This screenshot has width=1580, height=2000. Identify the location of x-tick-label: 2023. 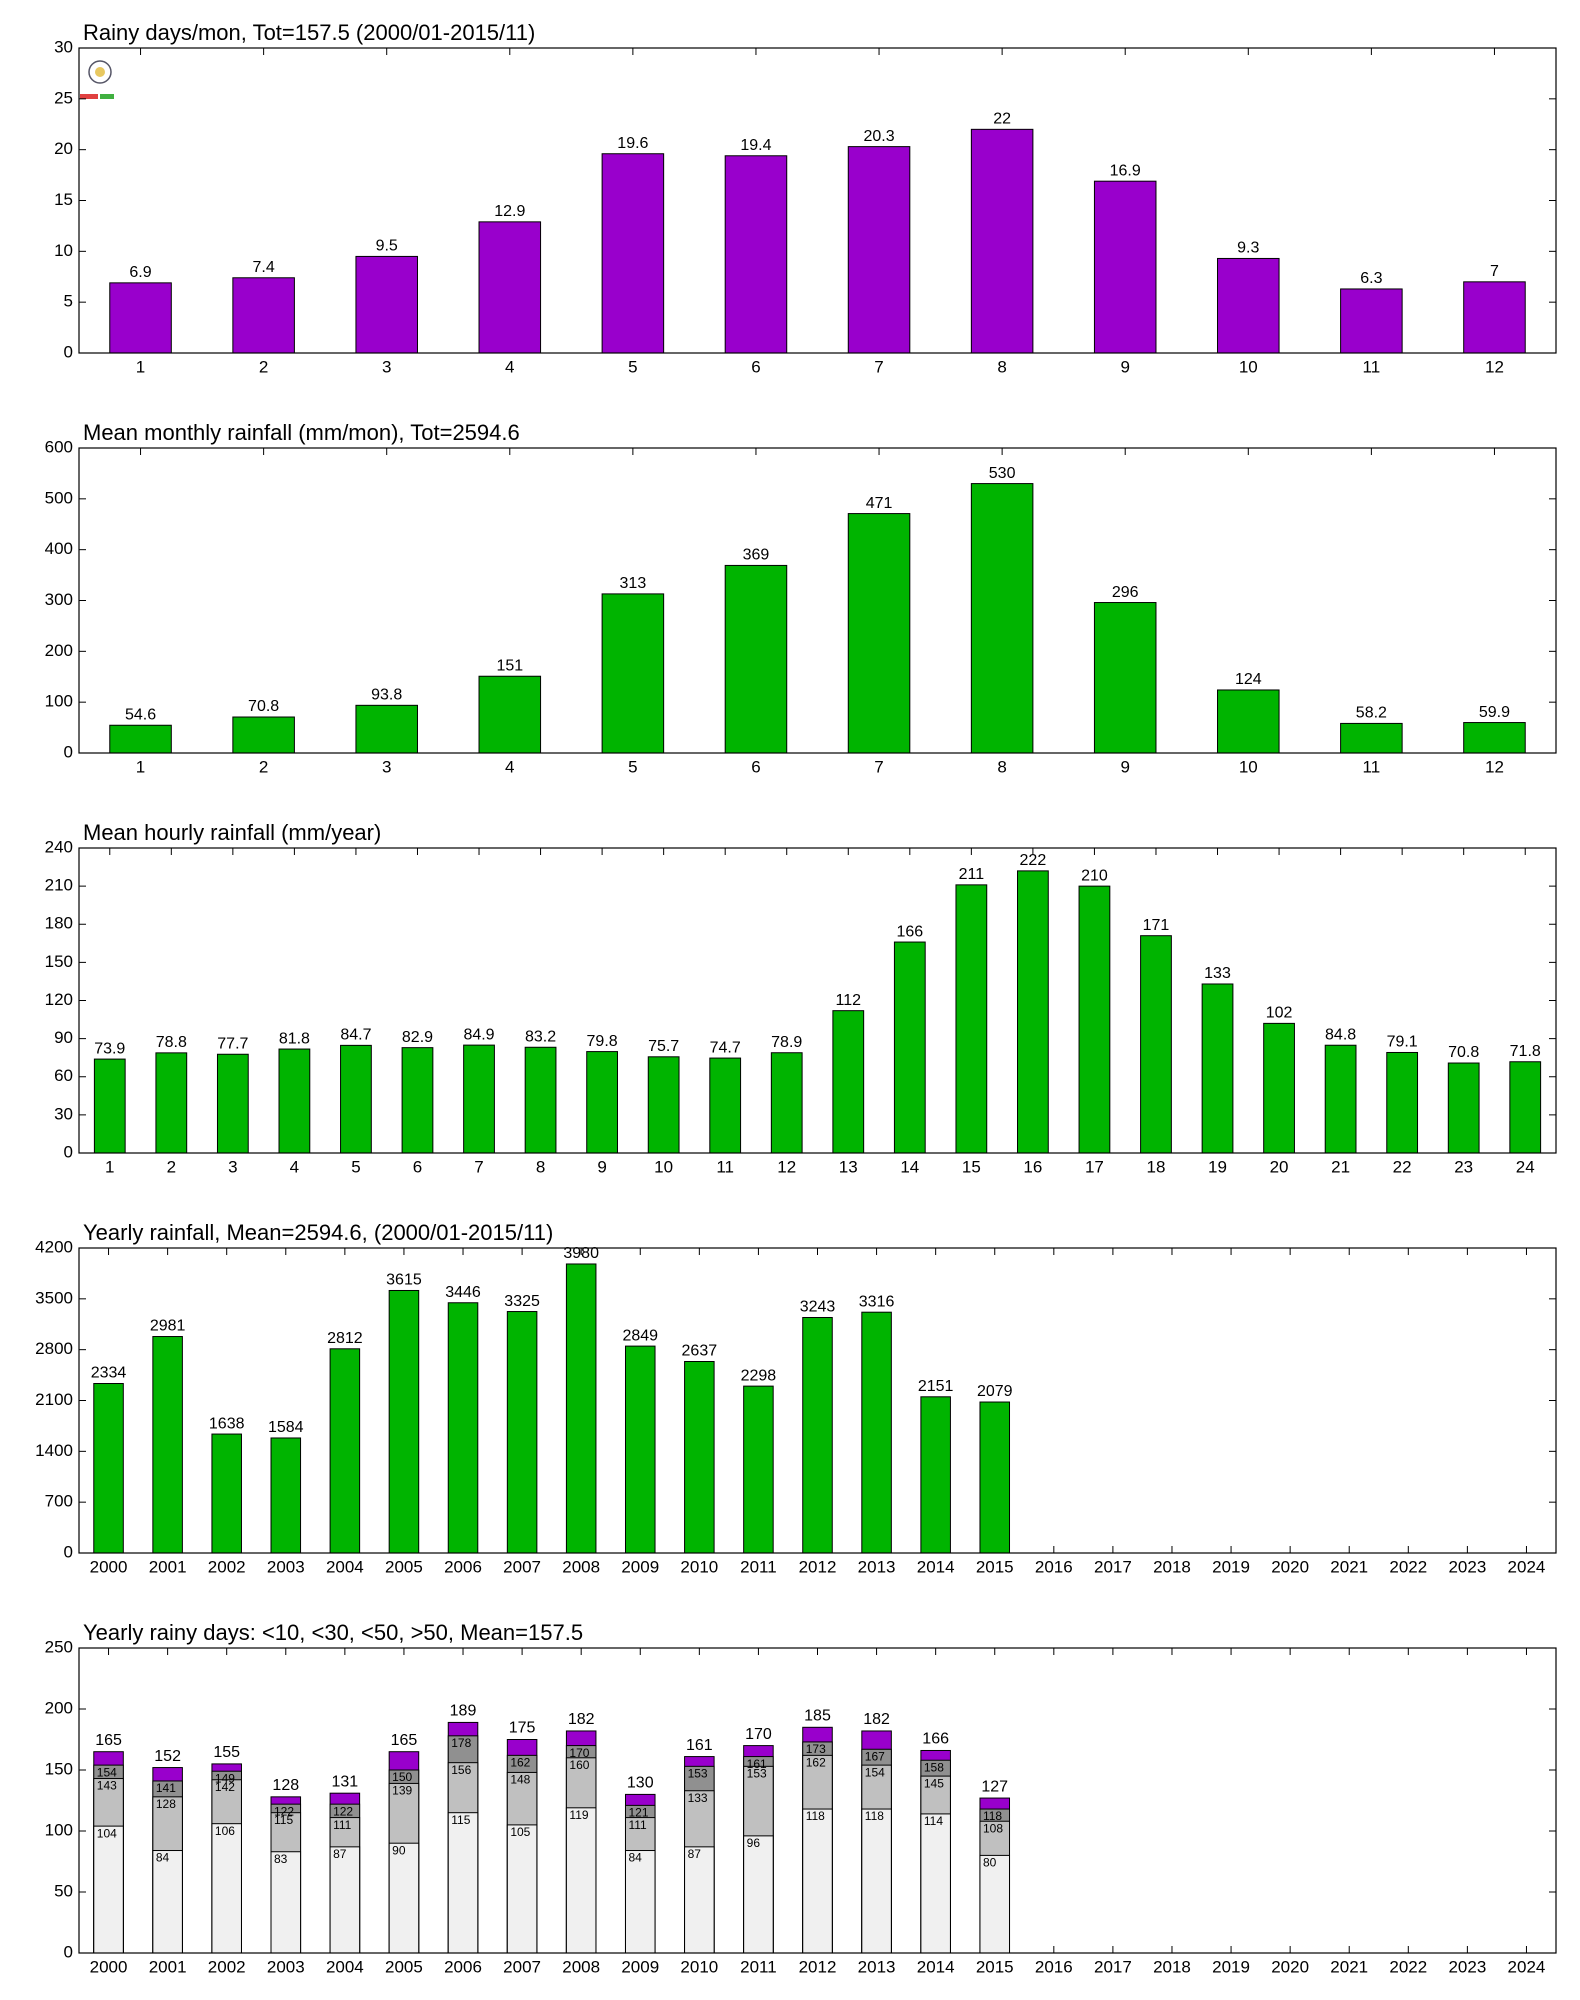
(1467, 1566).